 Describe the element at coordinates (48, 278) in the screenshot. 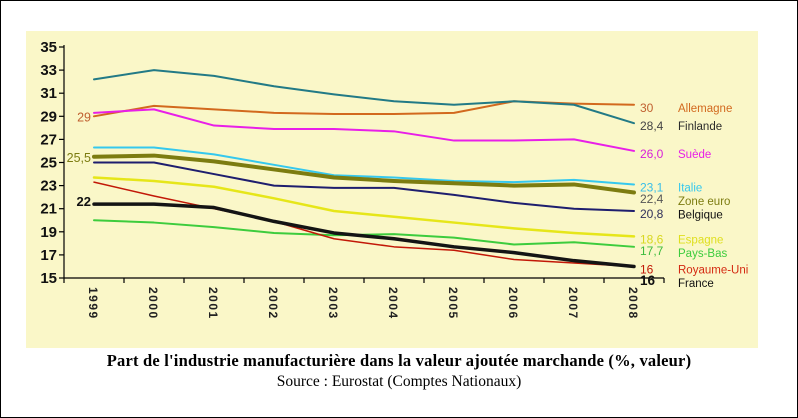

I see `y-tick-label: 15` at that location.